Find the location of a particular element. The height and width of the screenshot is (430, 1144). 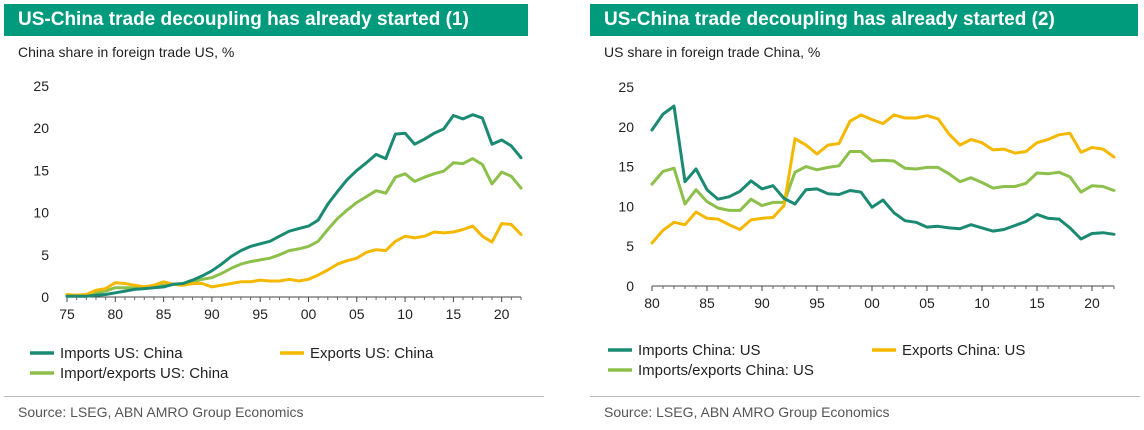

legend-label: Exports US: China is located at coordinates (372, 353).